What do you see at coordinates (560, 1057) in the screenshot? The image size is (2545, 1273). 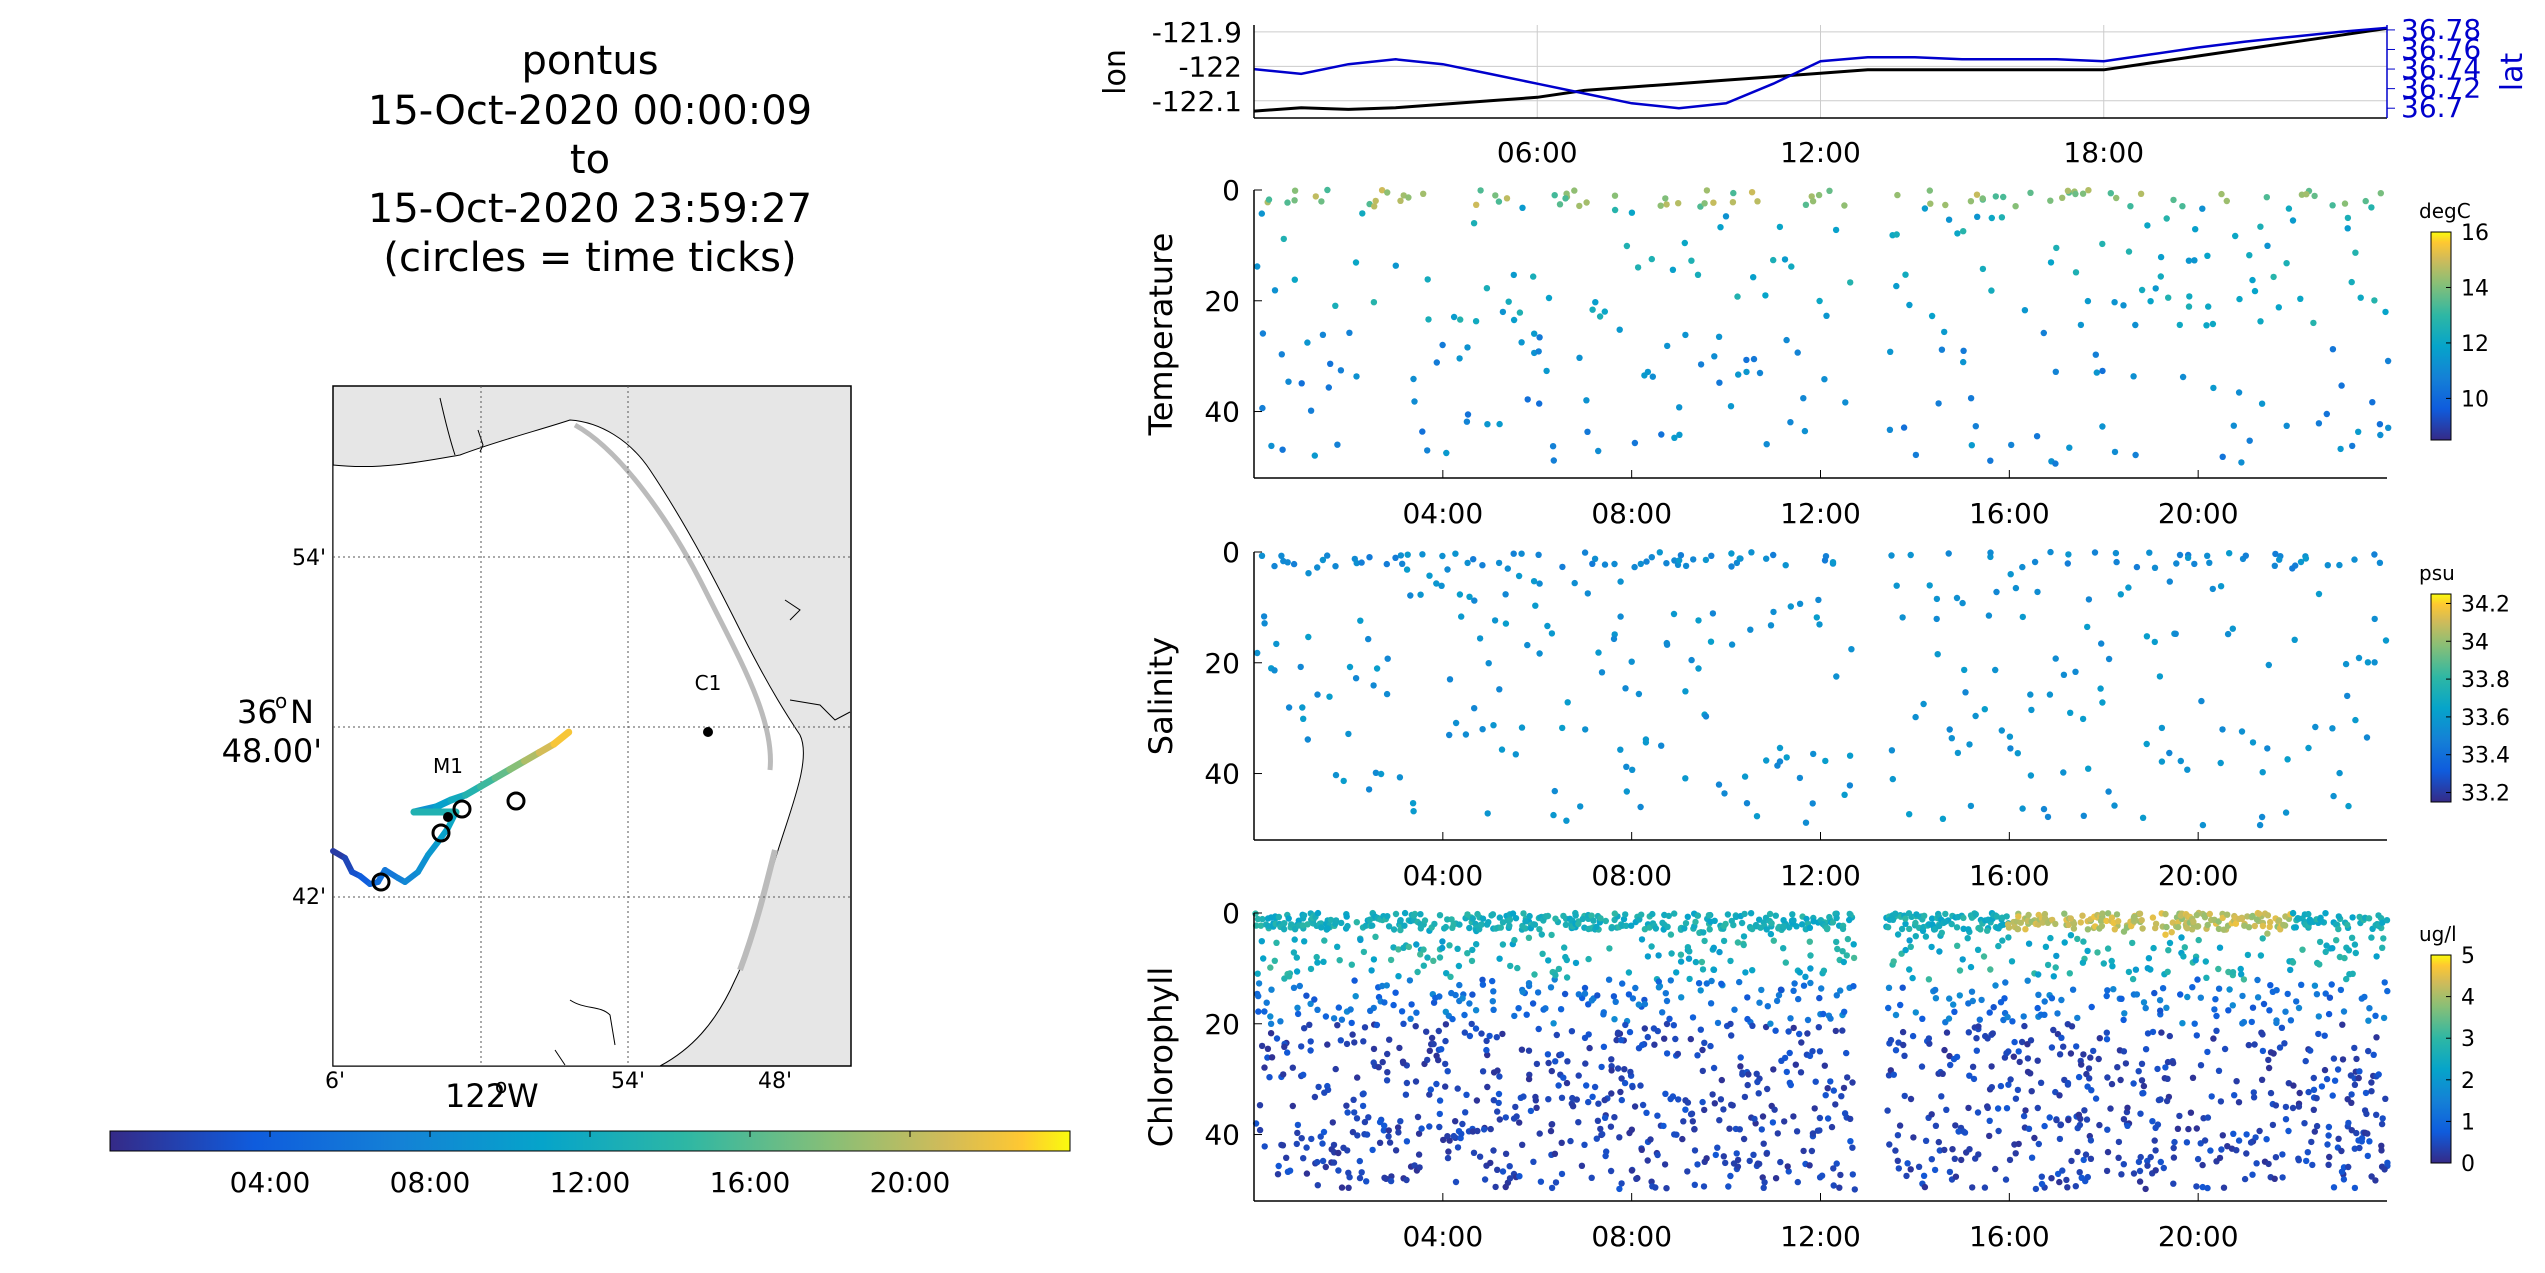 I see `creek-south` at bounding box center [560, 1057].